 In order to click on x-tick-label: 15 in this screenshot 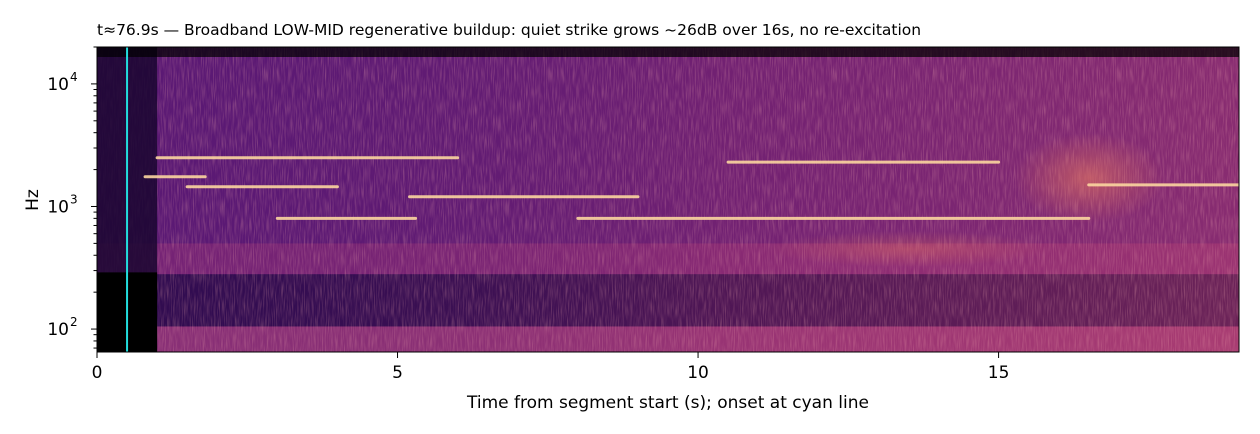, I will do `click(999, 373)`.